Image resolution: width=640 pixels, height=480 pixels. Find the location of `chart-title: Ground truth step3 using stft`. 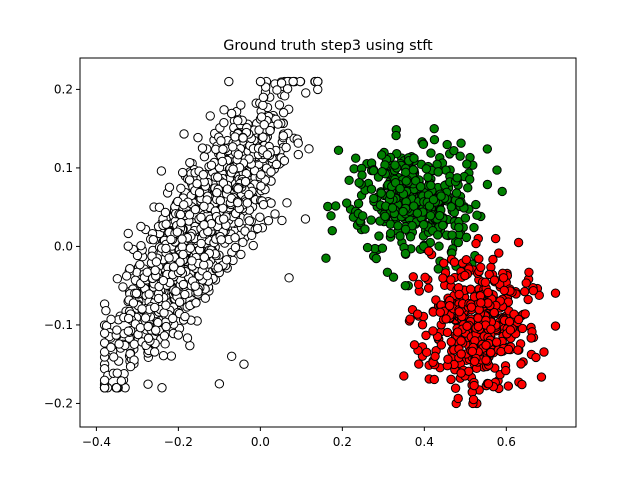

chart-title: Ground truth step3 using stft is located at coordinates (328, 46).